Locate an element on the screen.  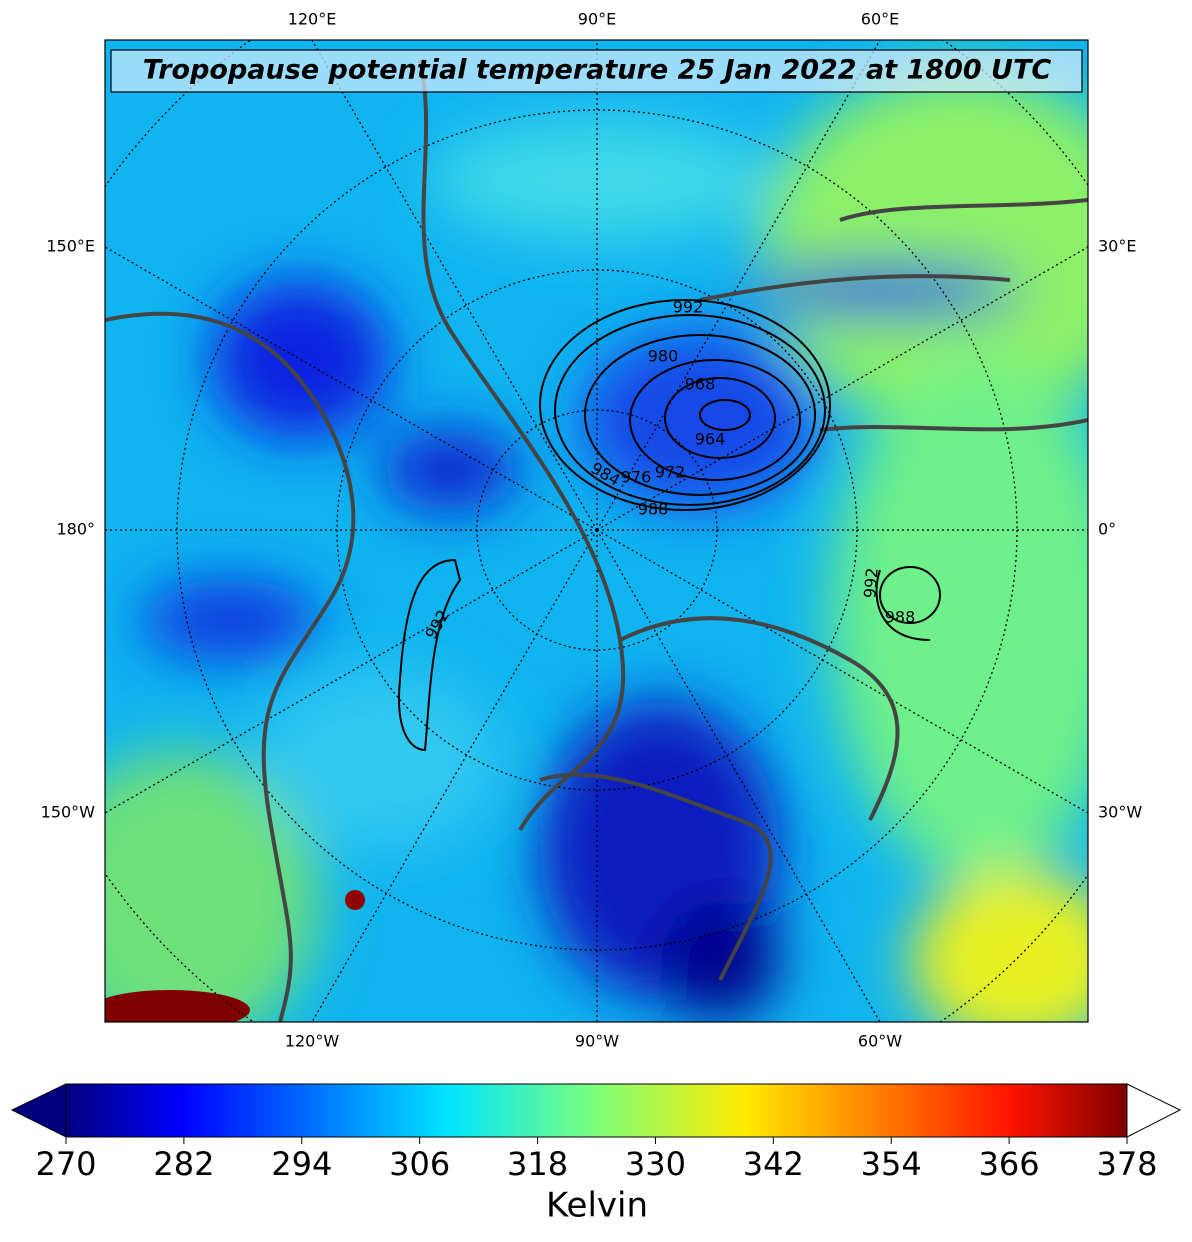
contour-label: 976 is located at coordinates (636, 477).